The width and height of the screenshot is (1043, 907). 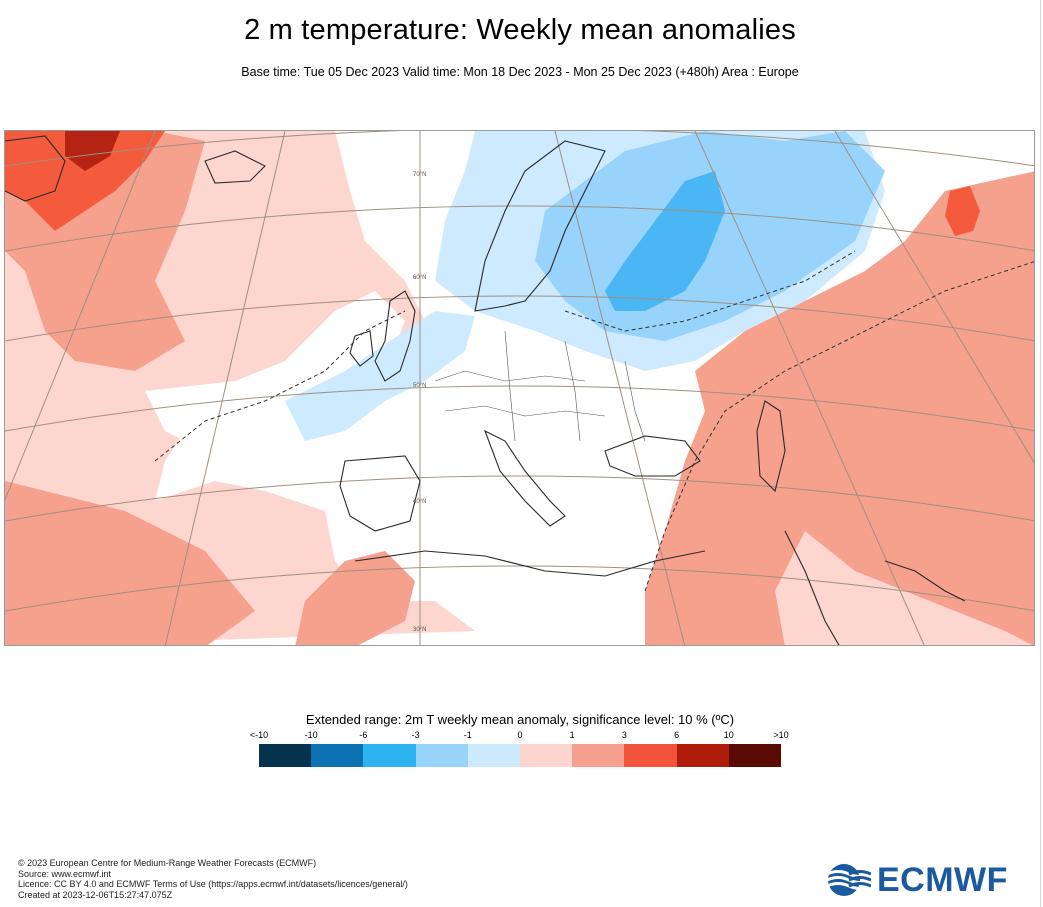 I want to click on legend-tick: 0, so click(x=520, y=735).